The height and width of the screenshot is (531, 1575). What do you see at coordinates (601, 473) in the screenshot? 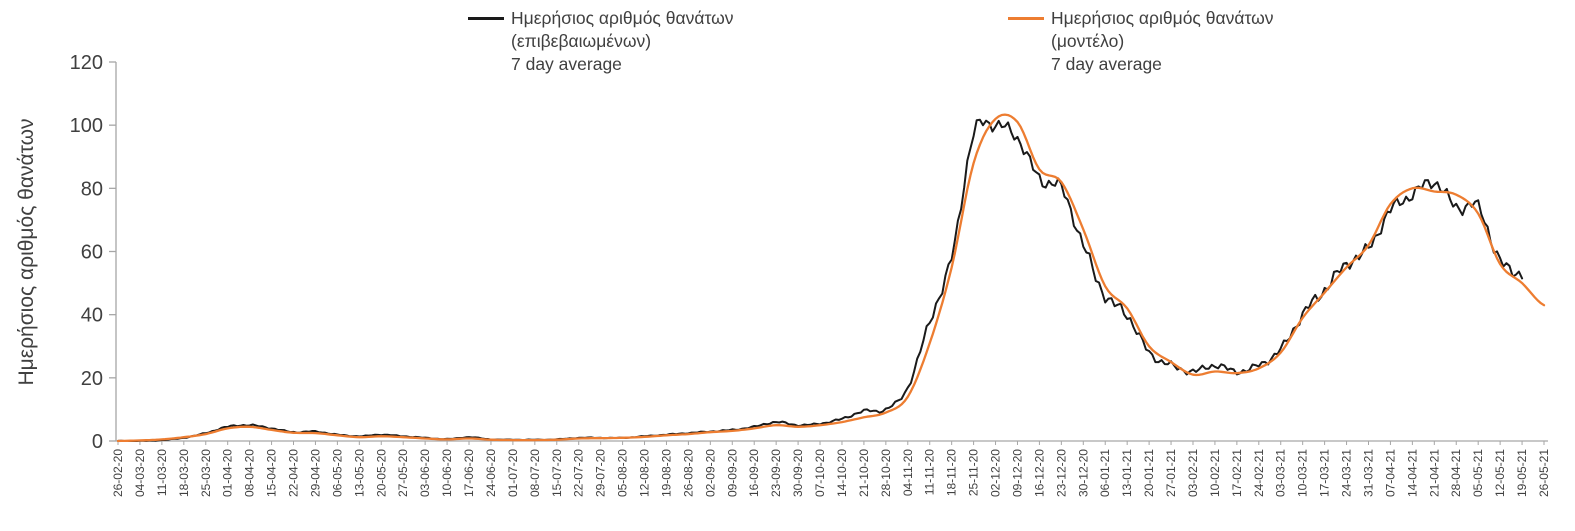
I see `x-tick-label: 29-07-20` at bounding box center [601, 473].